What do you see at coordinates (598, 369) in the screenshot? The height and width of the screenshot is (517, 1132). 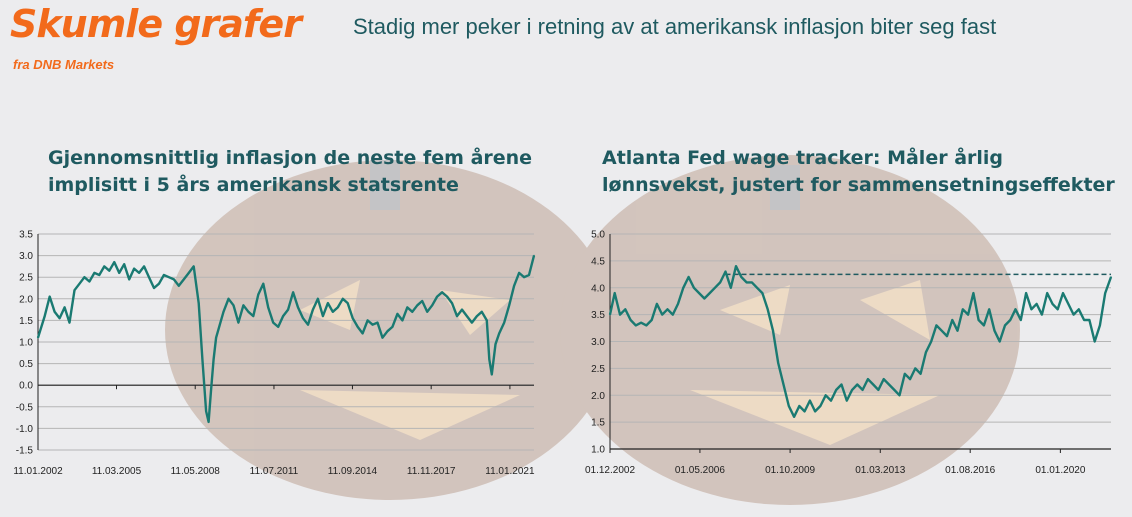 I see `y-tick-label: 2.5` at bounding box center [598, 369].